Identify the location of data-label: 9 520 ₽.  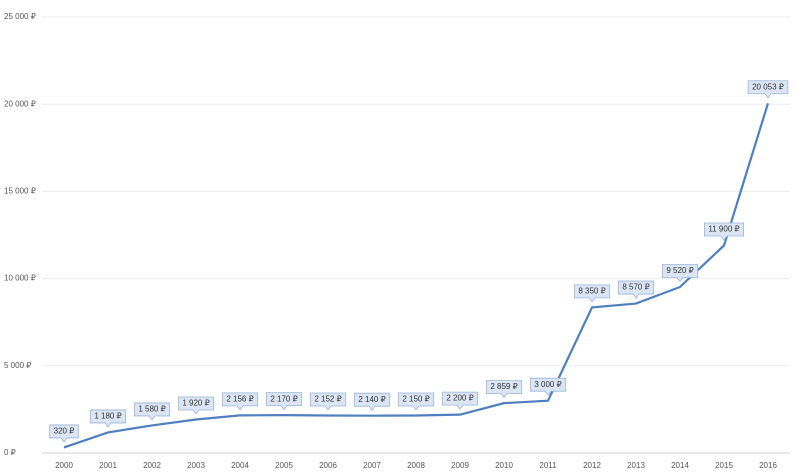
(680, 273).